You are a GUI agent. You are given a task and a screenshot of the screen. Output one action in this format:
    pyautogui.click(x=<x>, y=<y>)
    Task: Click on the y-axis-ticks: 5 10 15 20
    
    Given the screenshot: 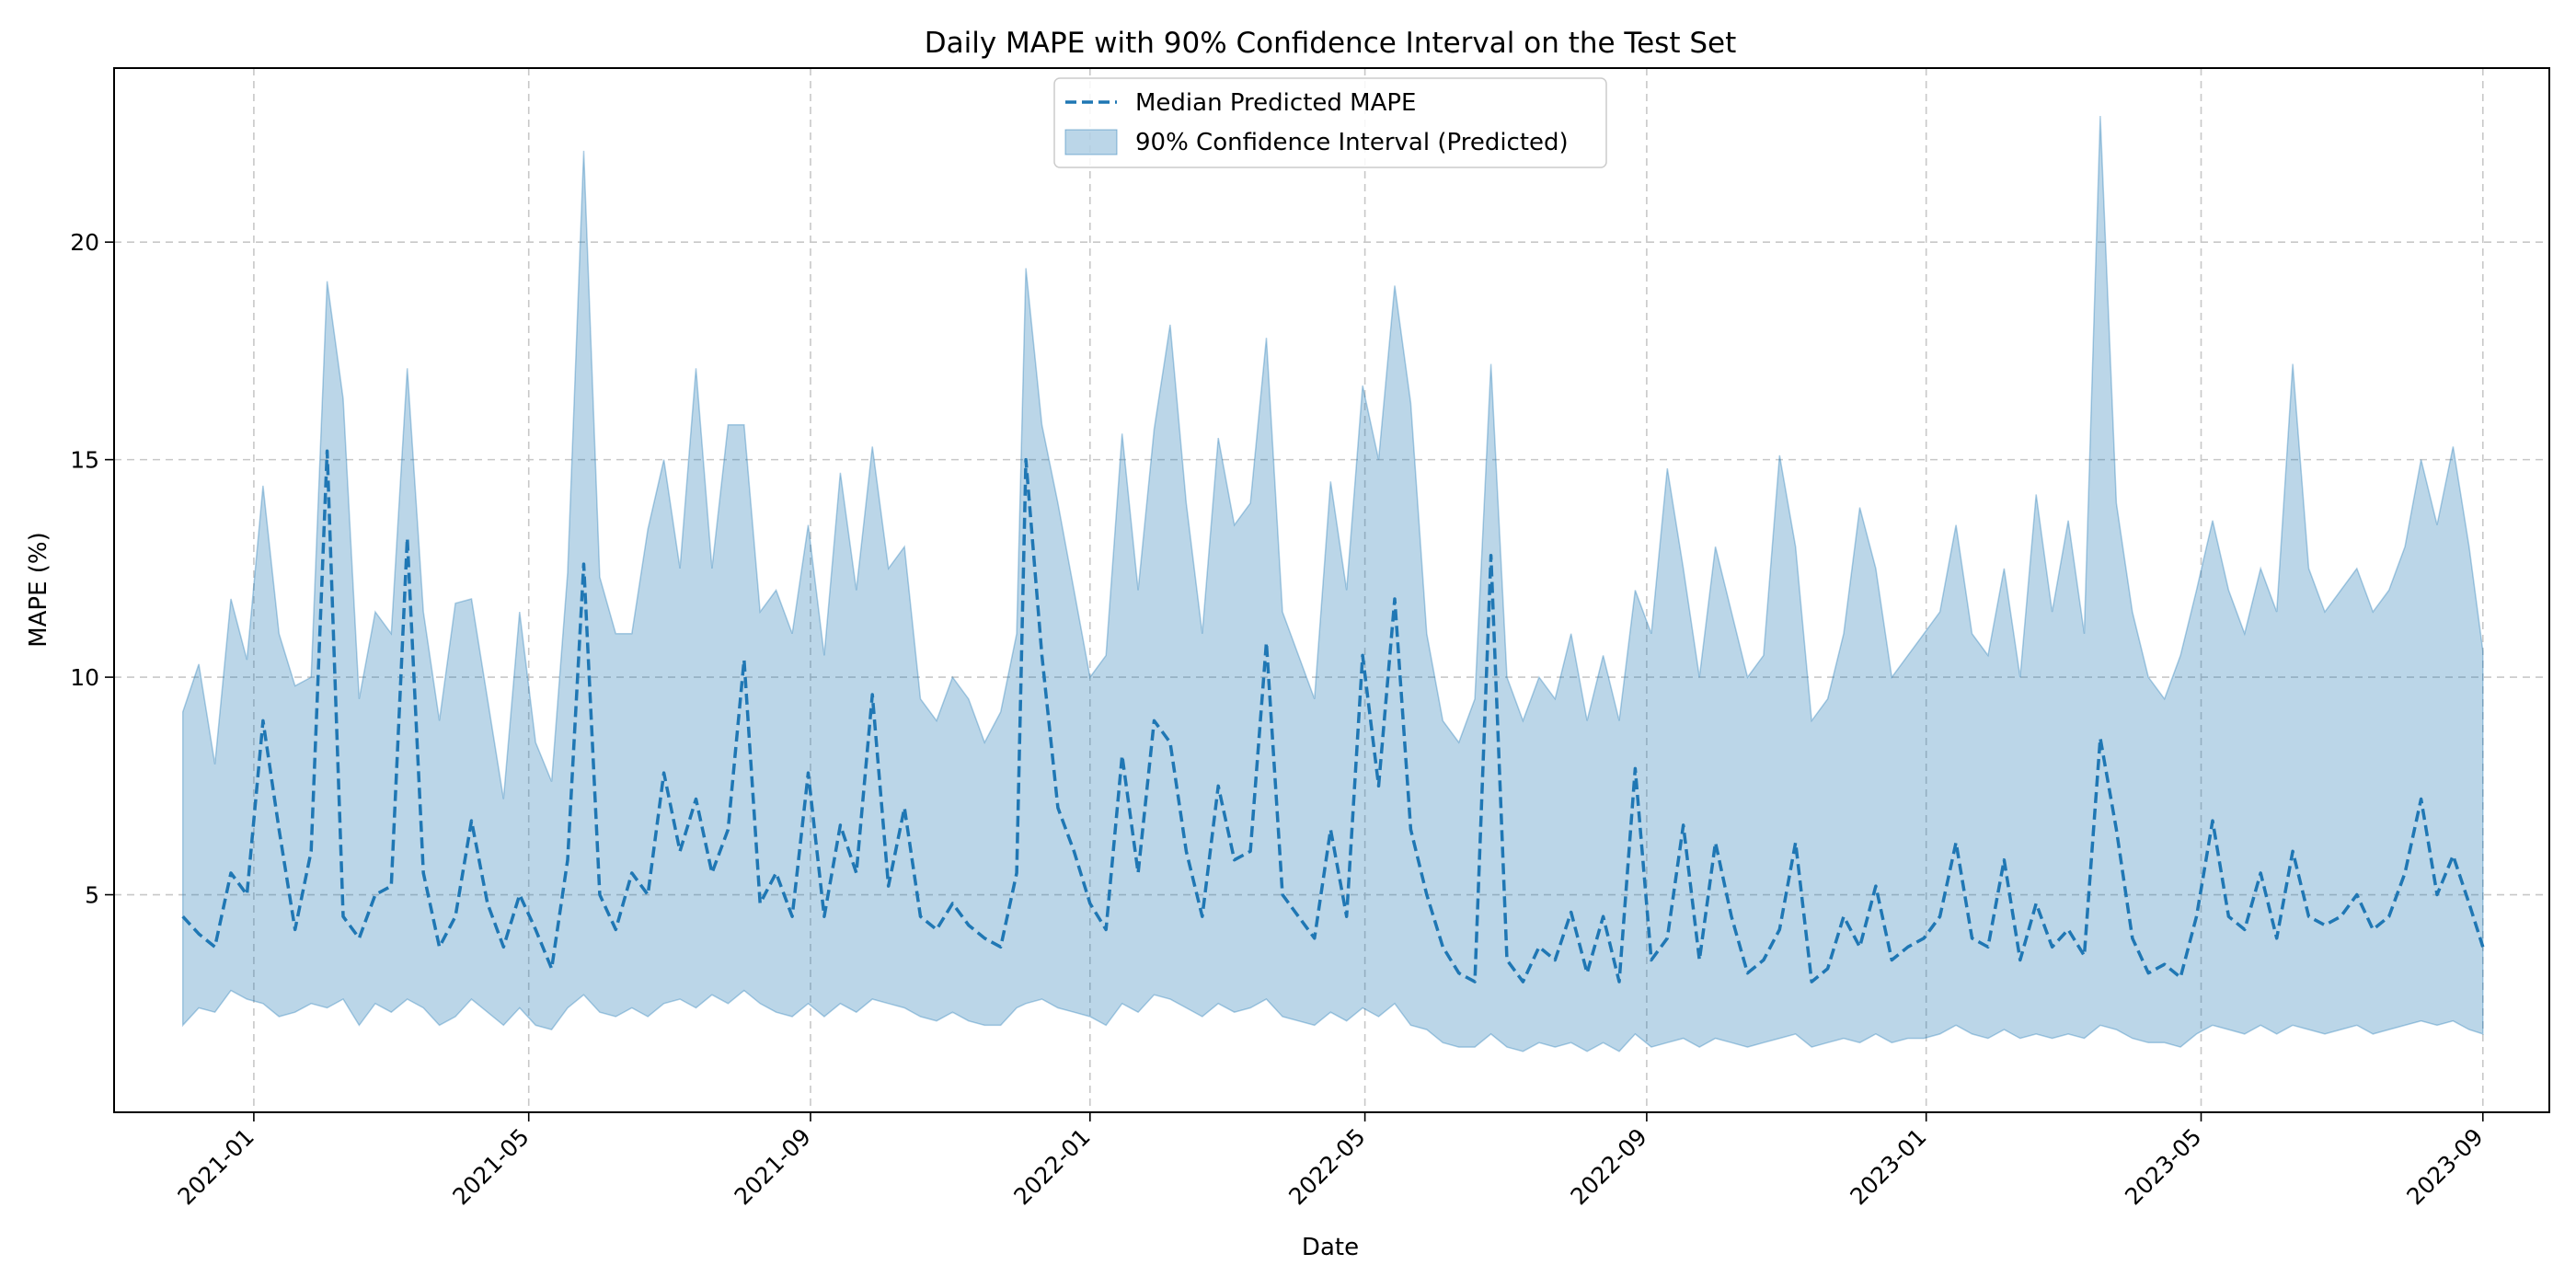 What is the action you would take?
    pyautogui.click(x=92, y=569)
    